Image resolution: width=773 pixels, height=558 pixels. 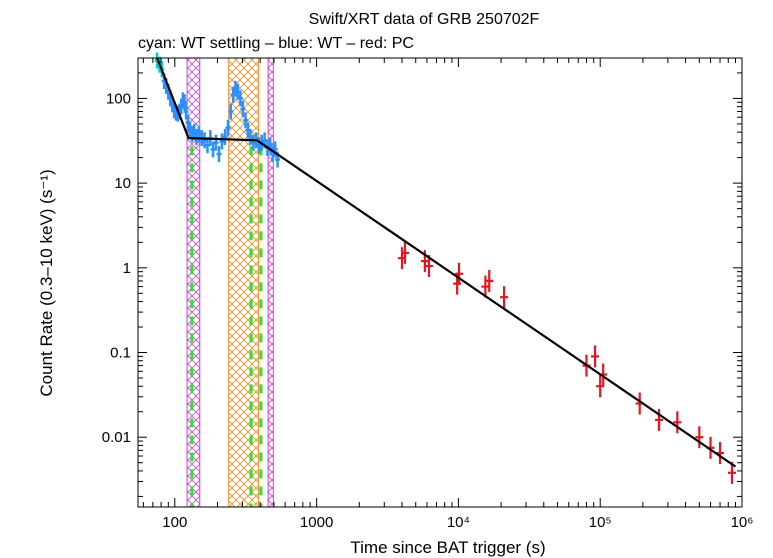 What do you see at coordinates (118, 98) in the screenshot?
I see `y-tick-label: 100` at bounding box center [118, 98].